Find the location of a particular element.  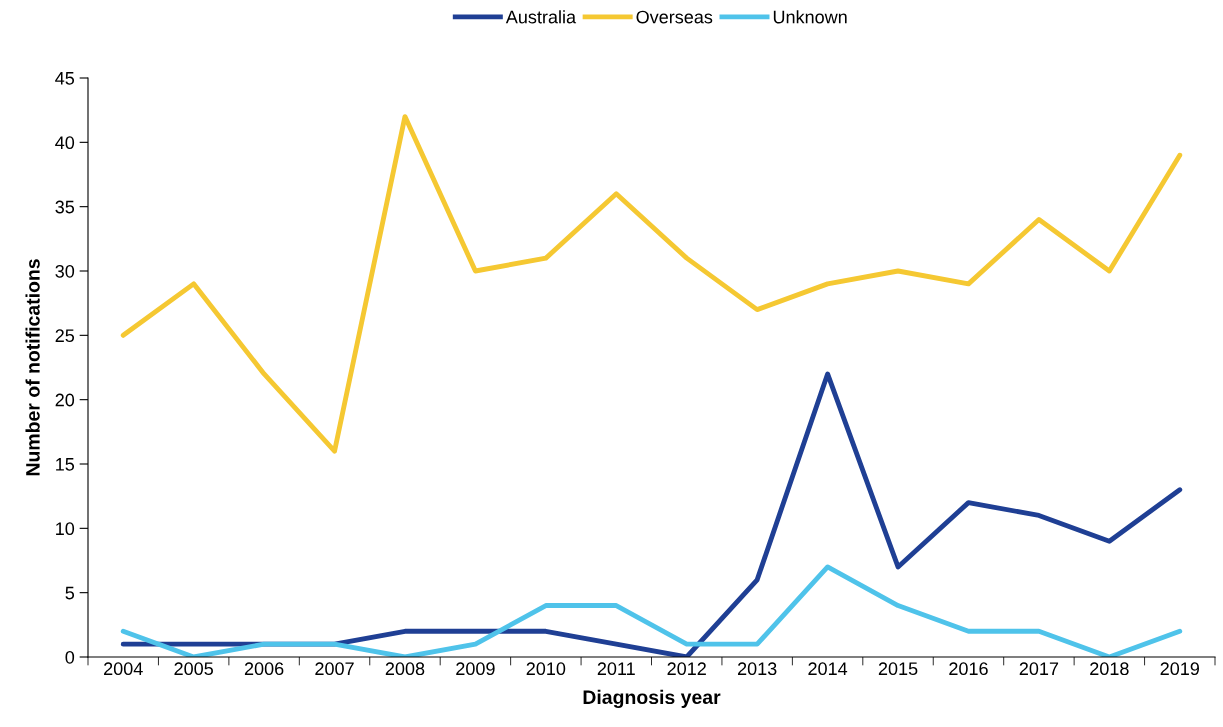

y-tick-label: 15 is located at coordinates (65, 464).